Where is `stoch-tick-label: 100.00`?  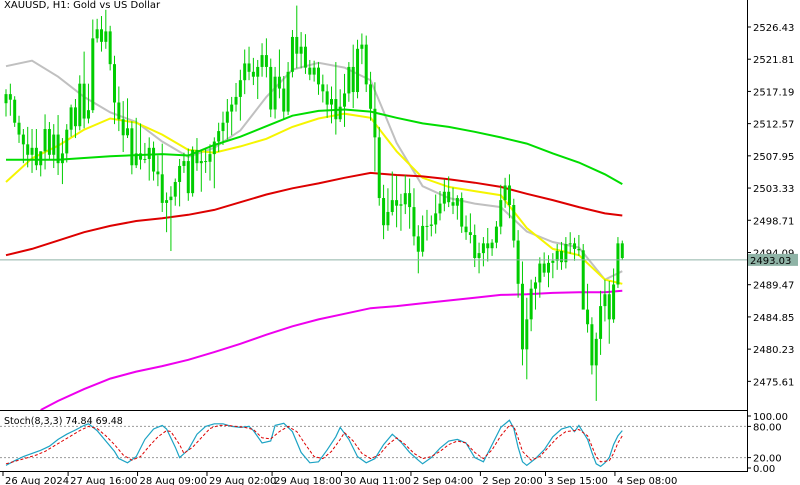 stoch-tick-label: 100.00 is located at coordinates (770, 417).